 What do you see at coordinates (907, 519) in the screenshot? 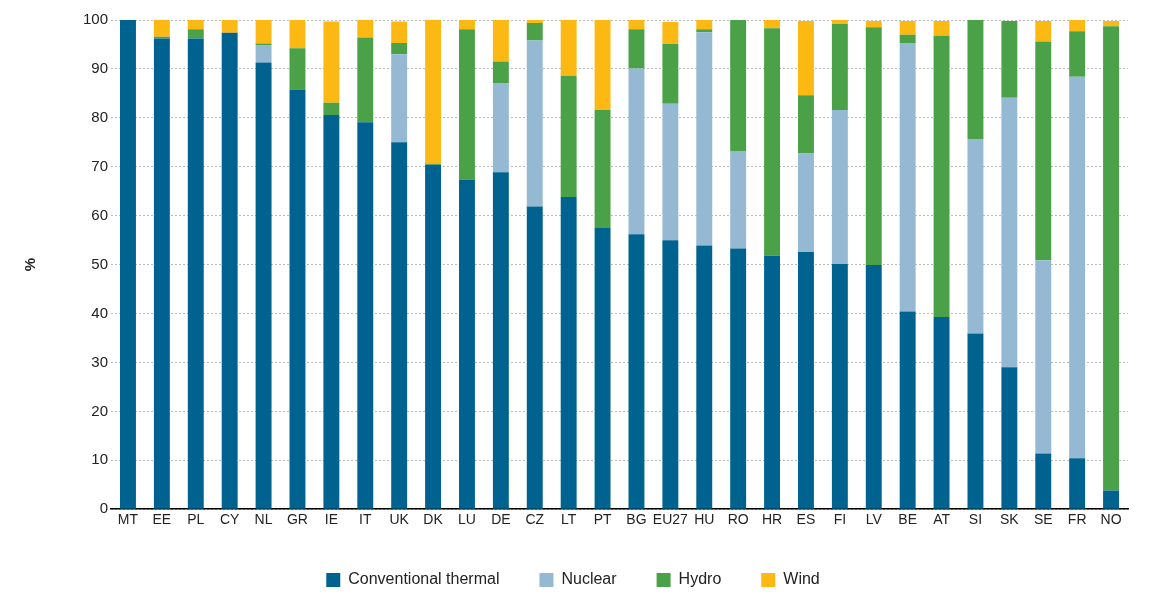
I see `x-tick-label: BE` at bounding box center [907, 519].